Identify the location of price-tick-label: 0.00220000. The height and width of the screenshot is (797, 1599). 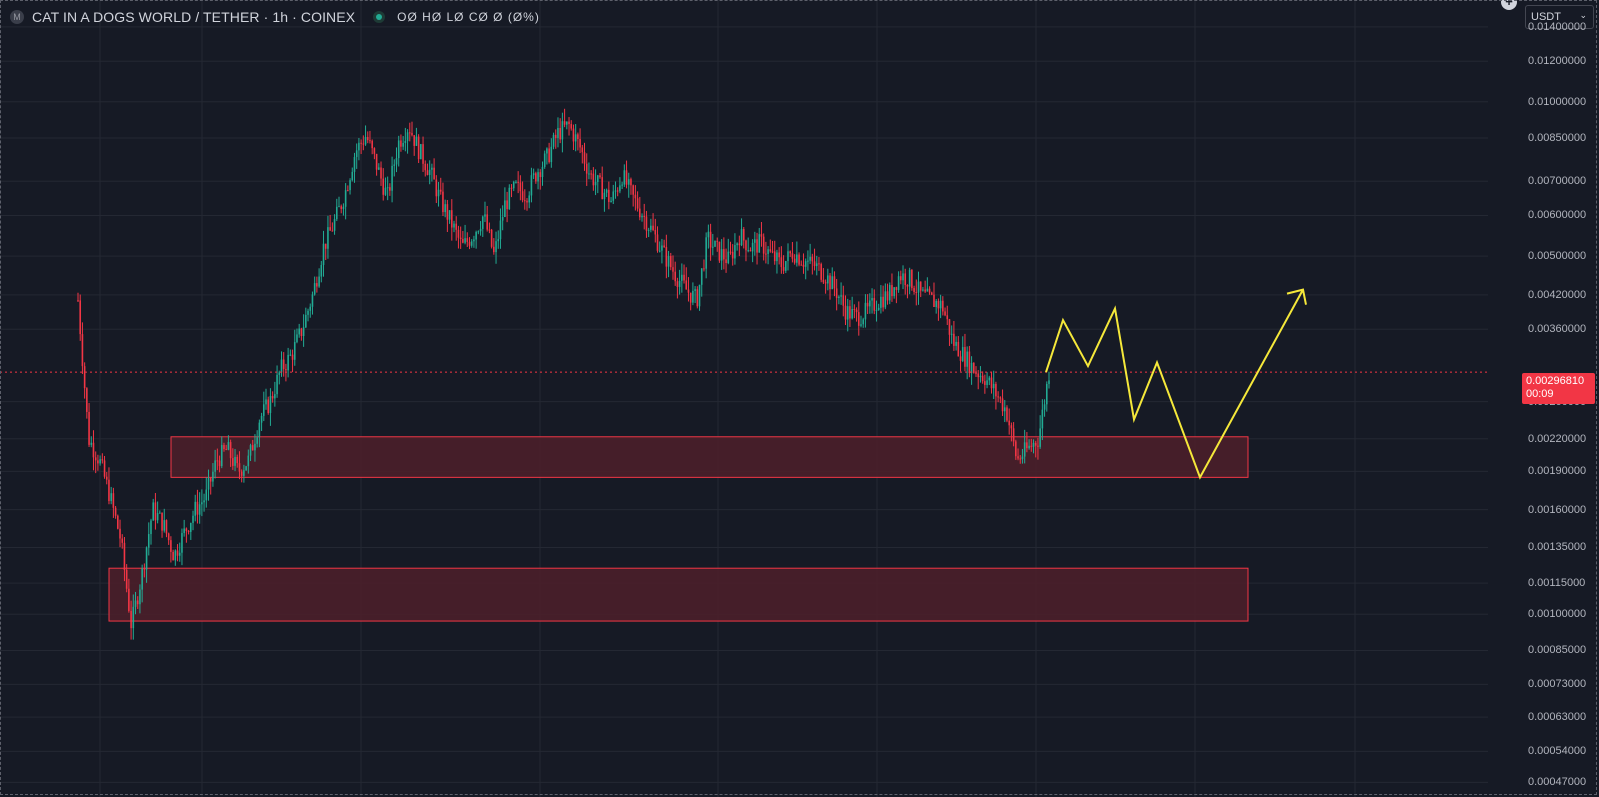
(1557, 438).